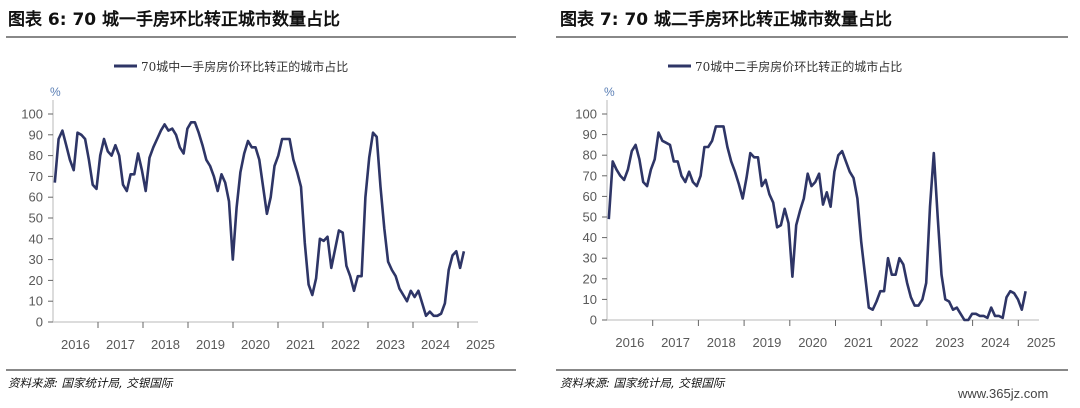  Describe the element at coordinates (174, 19) in the screenshot. I see `chart-title: 图表 6: 70 城一手房环比转正城市数量占比` at that location.